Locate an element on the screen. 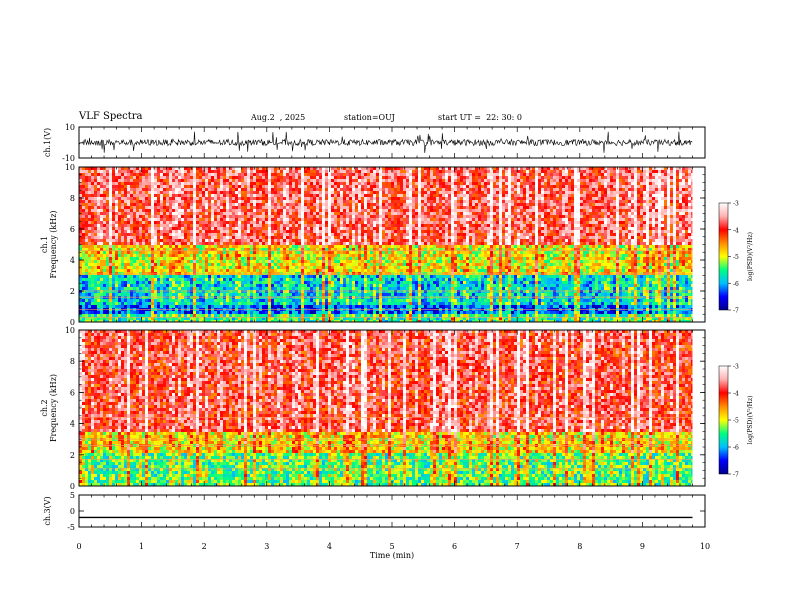 This screenshot has width=792, height=612. ytick-label-4-2: -5 is located at coordinates (71, 527).